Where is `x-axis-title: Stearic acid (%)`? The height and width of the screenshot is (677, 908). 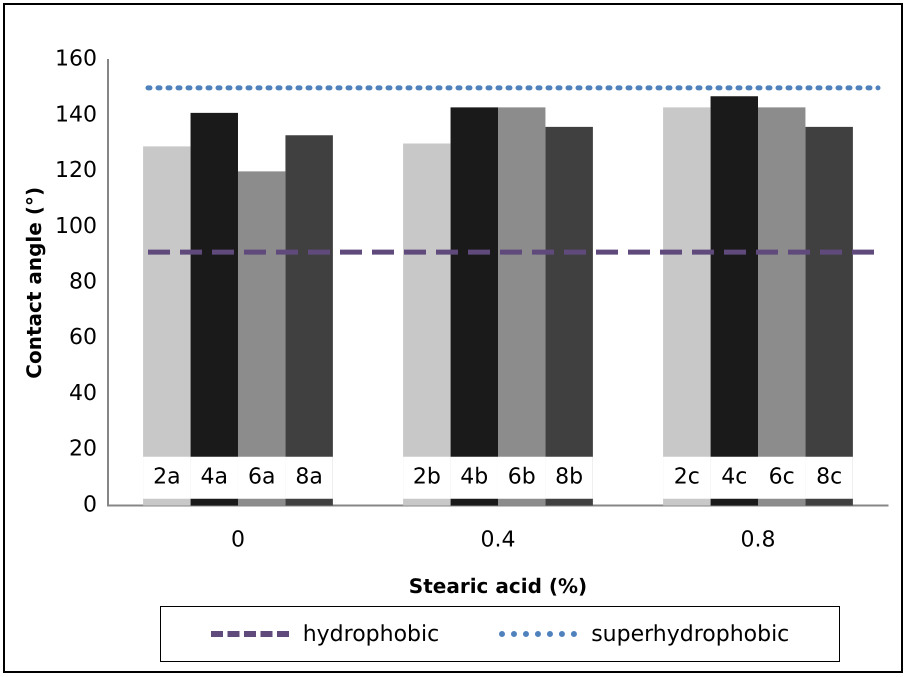
x-axis-title: Stearic acid (%) is located at coordinates (498, 586).